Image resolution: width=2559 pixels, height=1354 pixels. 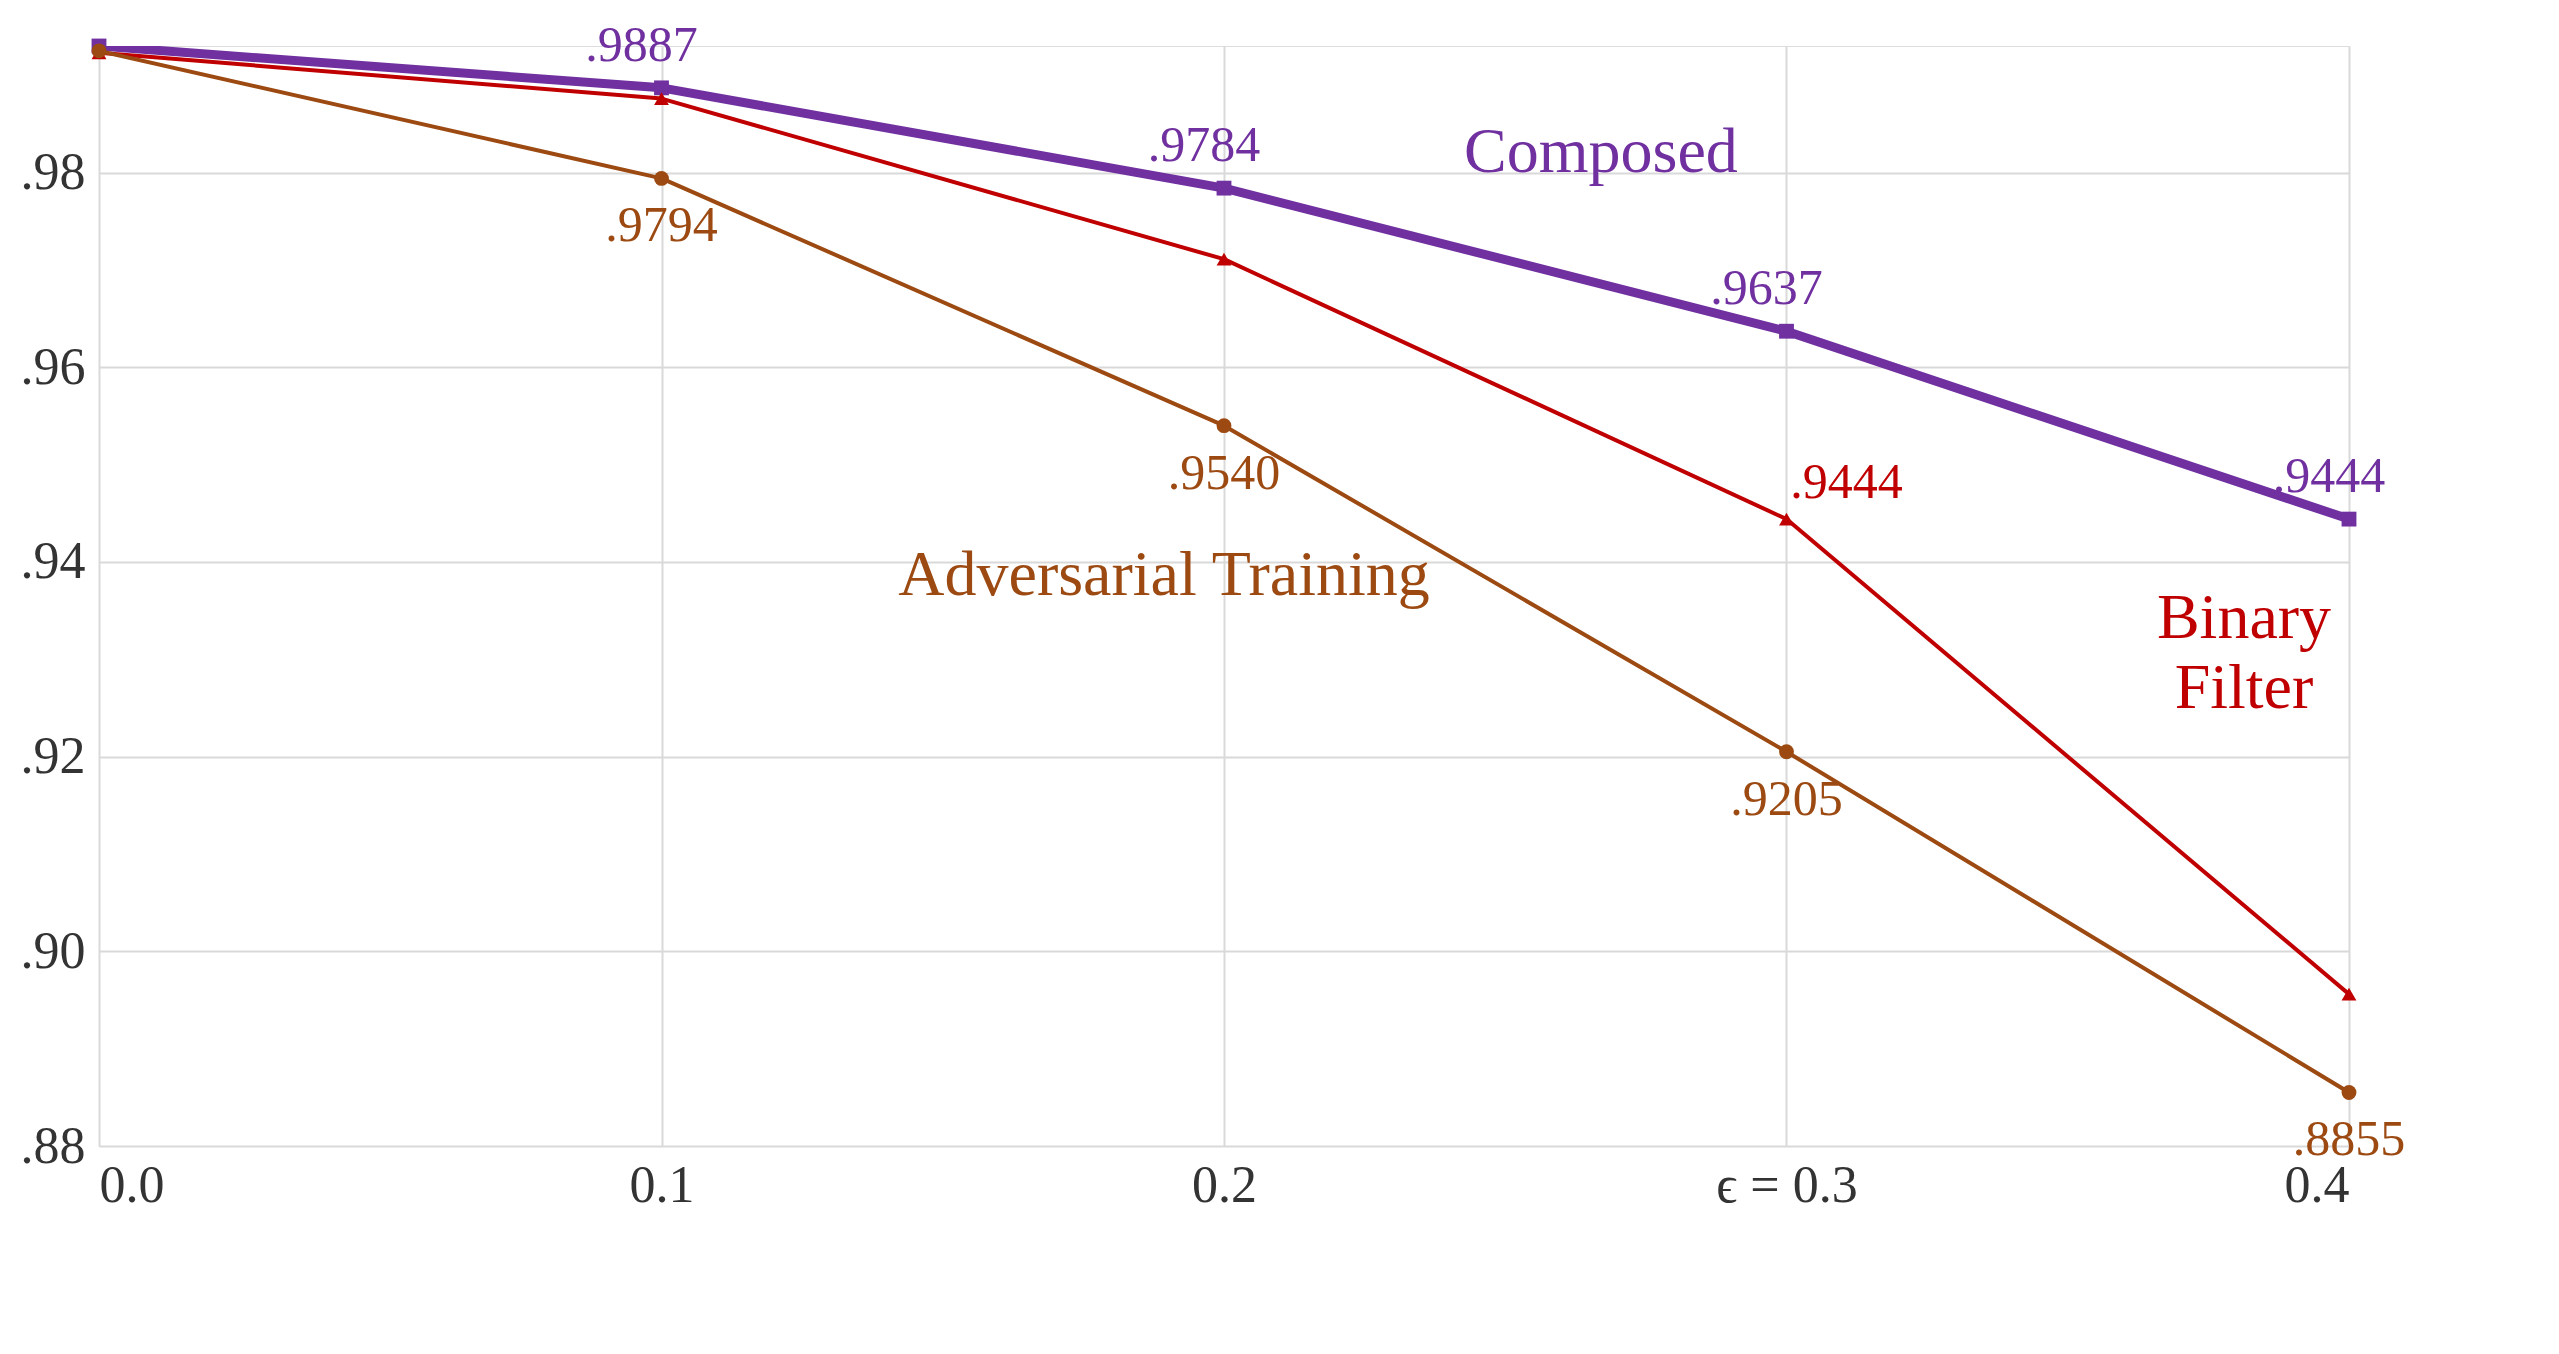 What do you see at coordinates (662, 1184) in the screenshot?
I see `x-tick-label: 0.1` at bounding box center [662, 1184].